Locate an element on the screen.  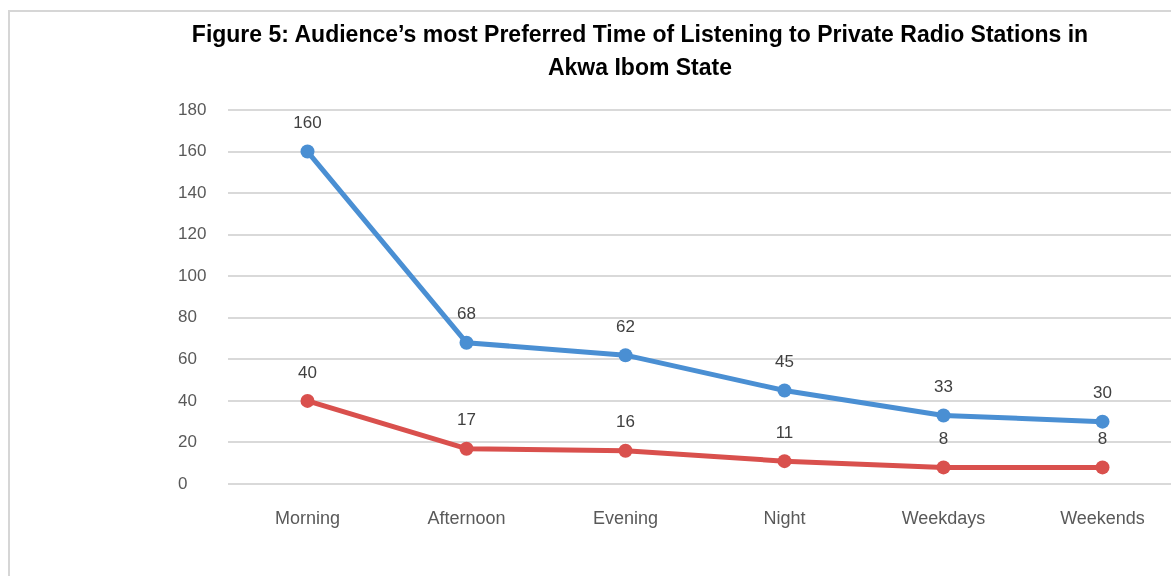
x-tick-label: Weekends is located at coordinates (1102, 517).